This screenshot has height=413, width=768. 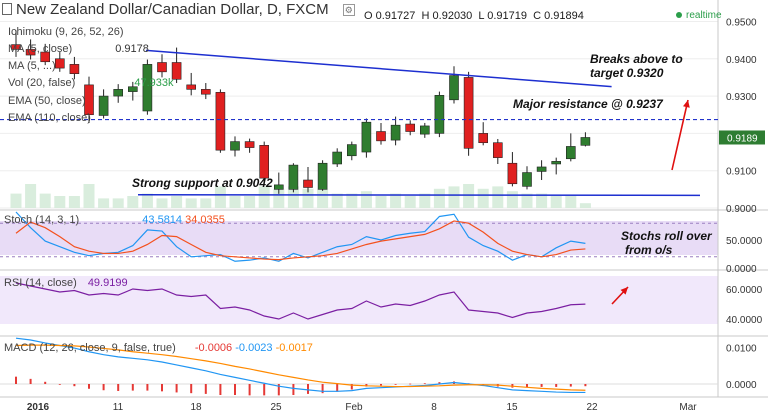 What do you see at coordinates (90, 83) in the screenshot?
I see `indicator-volume: Vol (20, false) 47.933k` at bounding box center [90, 83].